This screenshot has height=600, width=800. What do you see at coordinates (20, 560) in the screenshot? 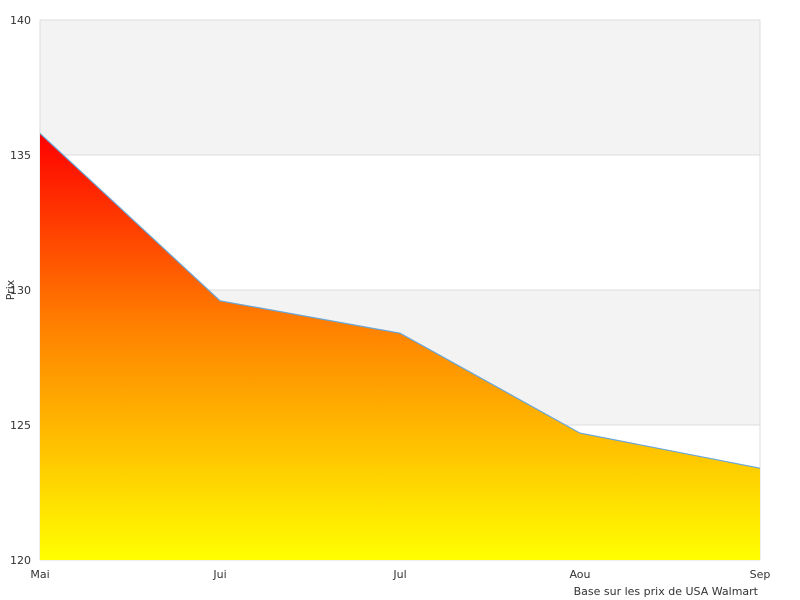
I see `y-tick-label: 120` at bounding box center [20, 560].